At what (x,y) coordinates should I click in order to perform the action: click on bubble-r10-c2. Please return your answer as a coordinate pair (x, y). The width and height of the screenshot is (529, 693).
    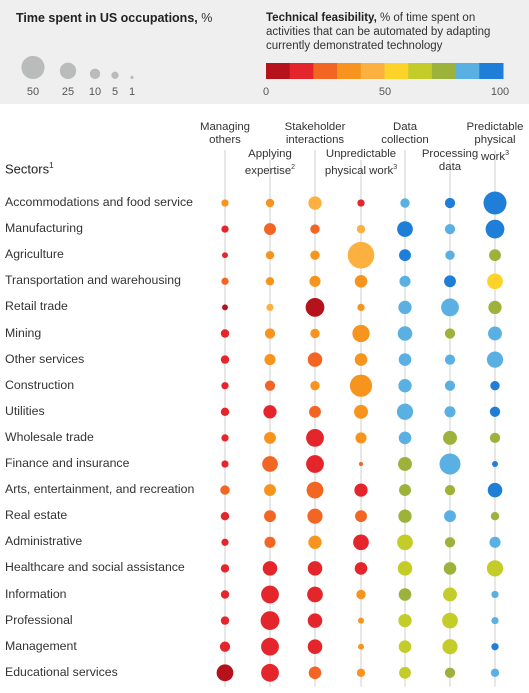
    Looking at the image, I should click on (315, 464).